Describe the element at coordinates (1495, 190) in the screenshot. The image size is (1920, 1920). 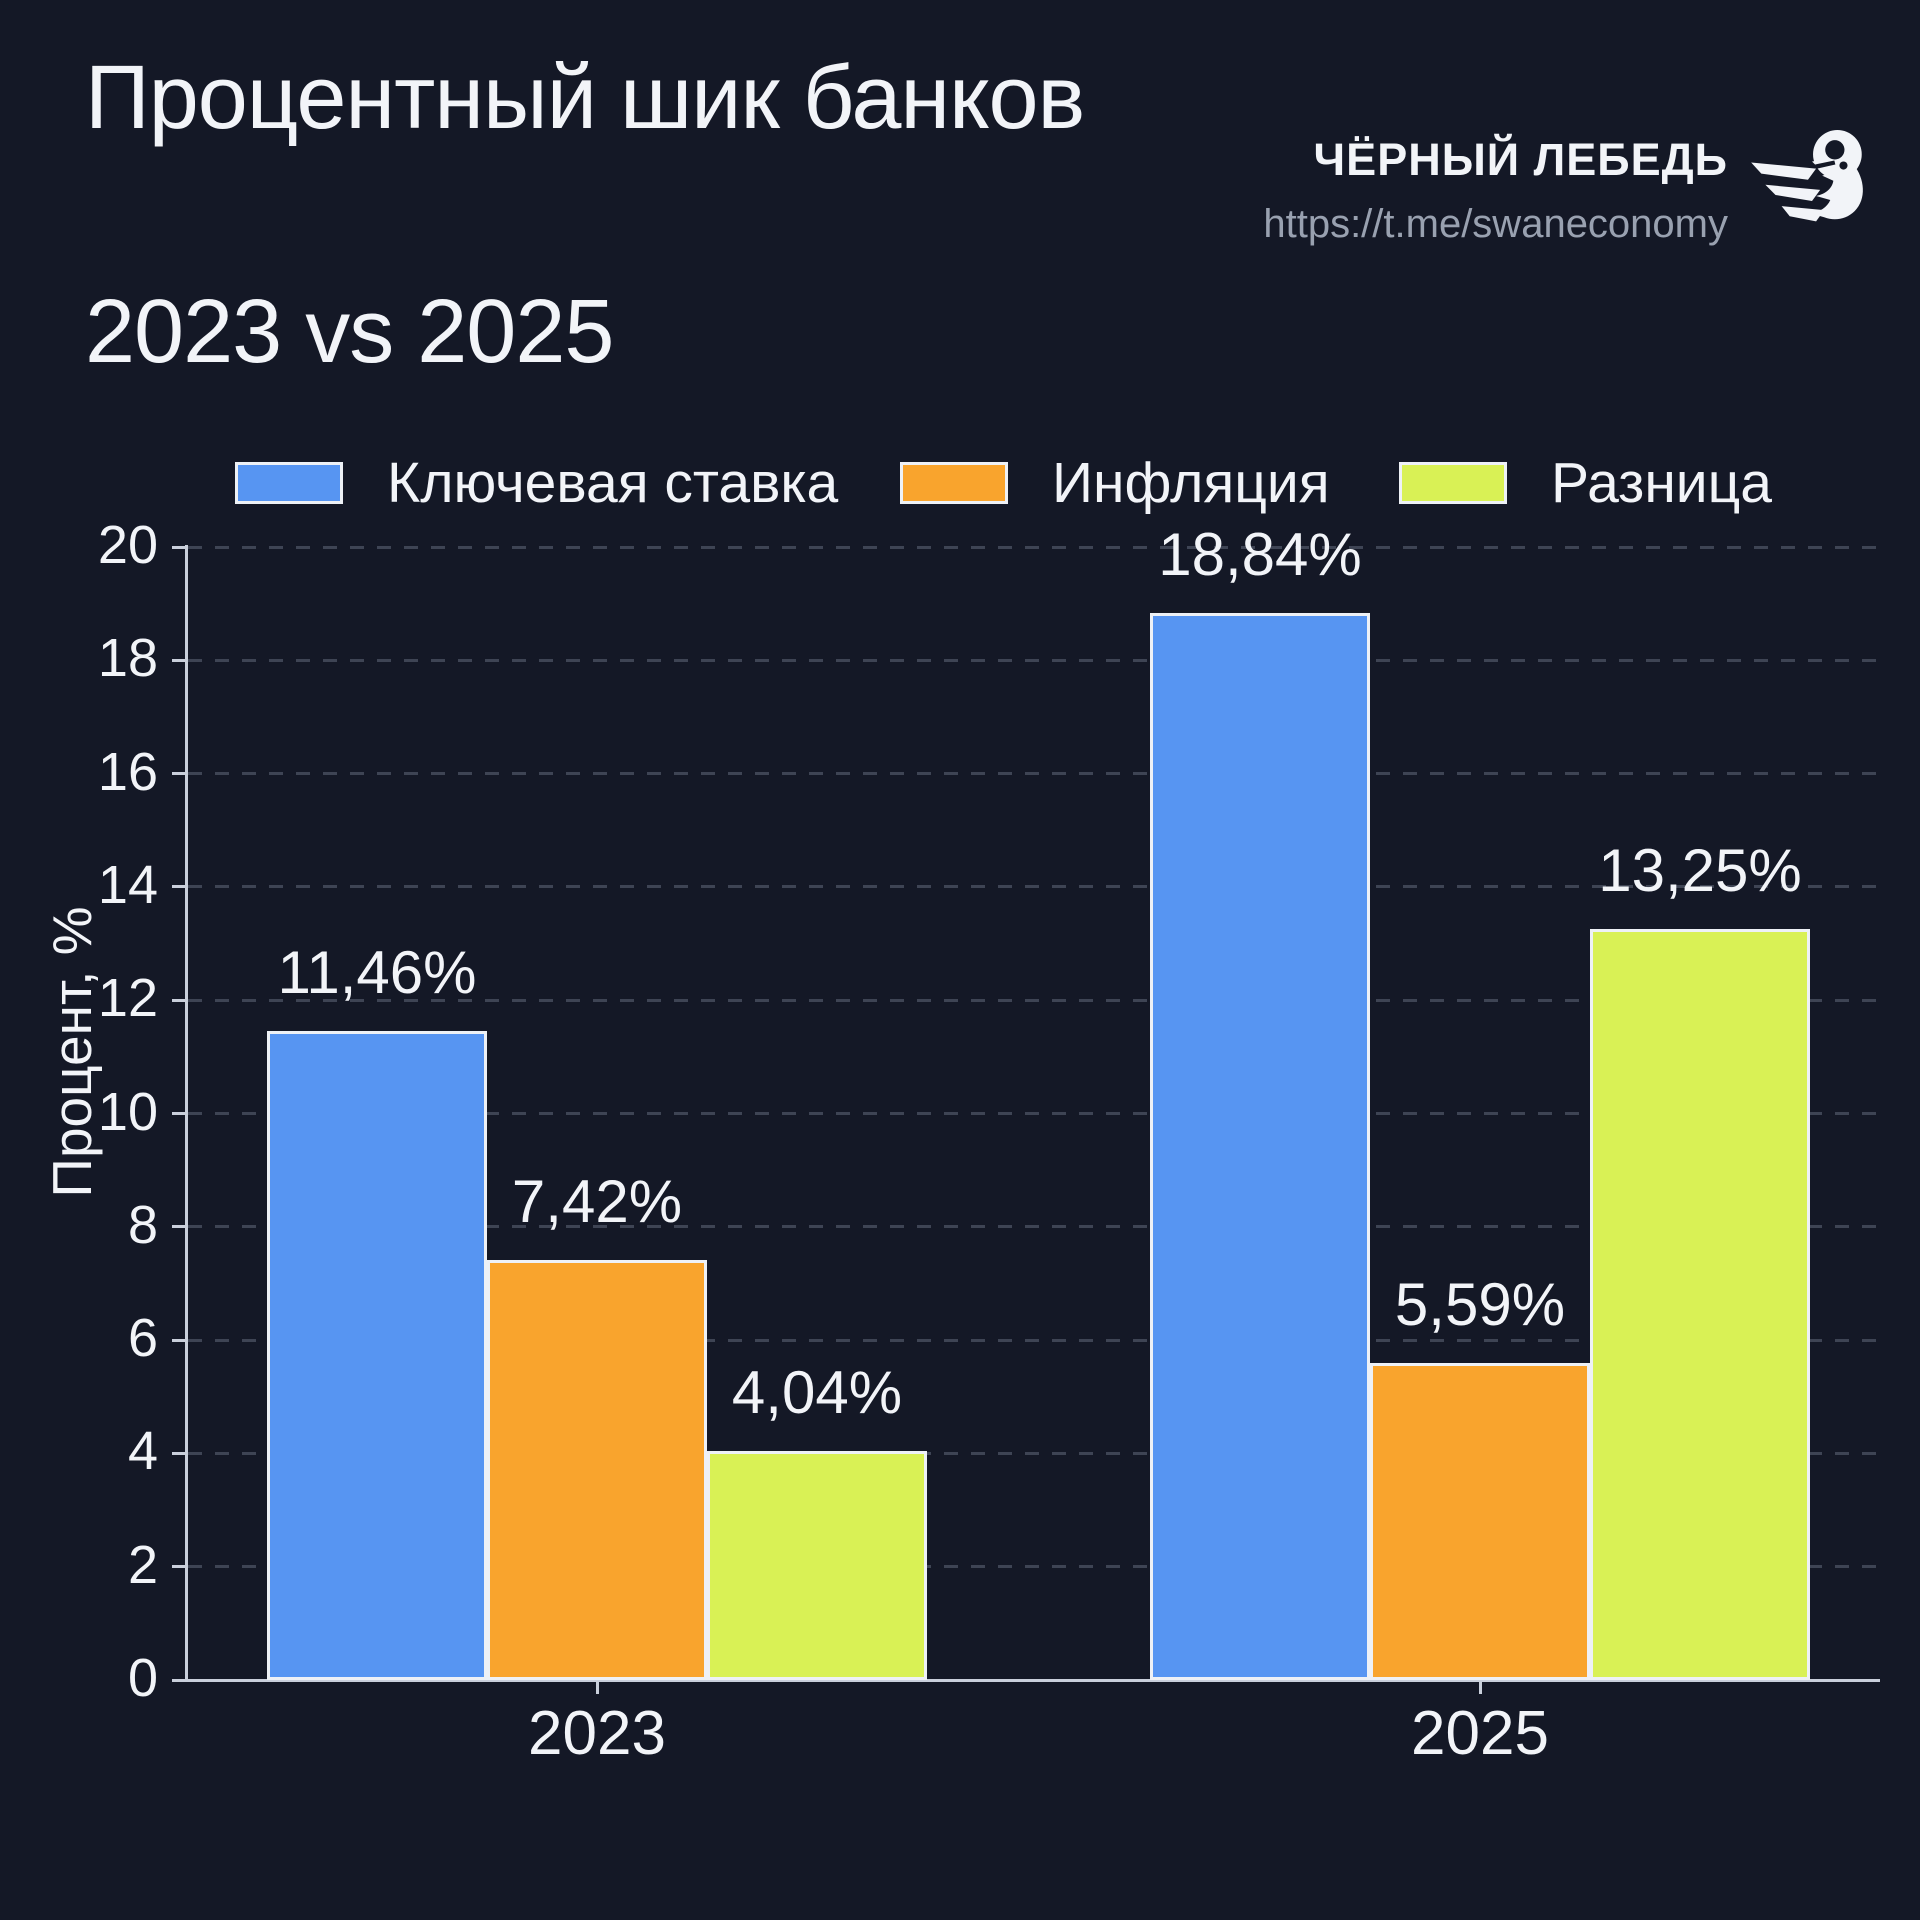
I see `brand-block: ЧЁРНЫЙ ЛЕБЕДЬ https://t.me/swaneconomy` at that location.